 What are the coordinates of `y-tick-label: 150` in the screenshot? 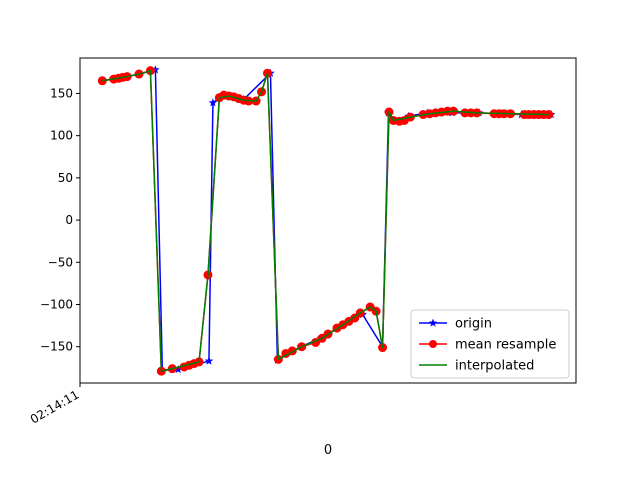 It's located at (61, 93).